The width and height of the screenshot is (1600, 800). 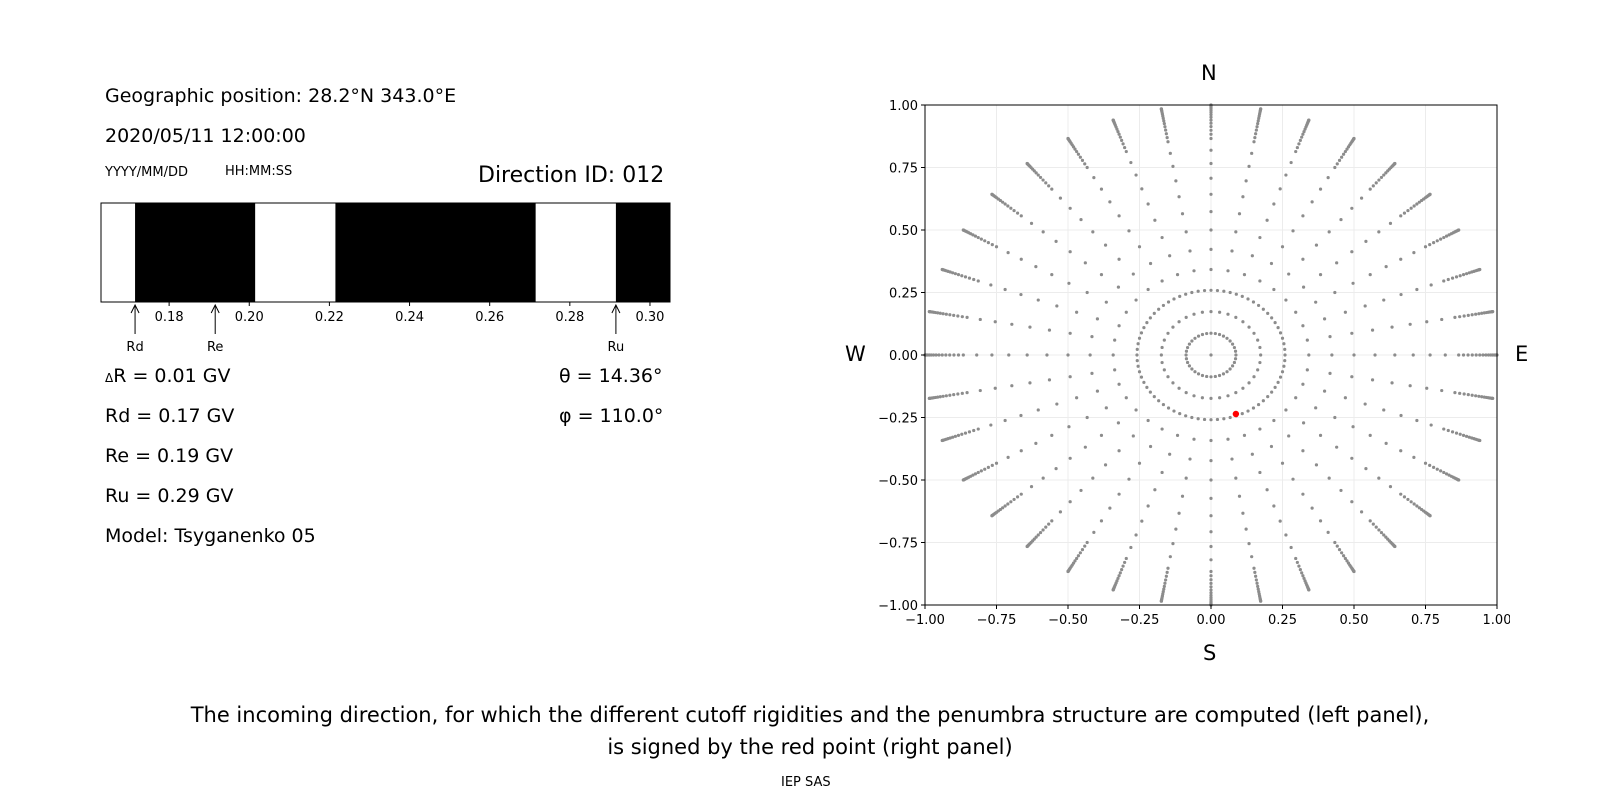 What do you see at coordinates (215, 347) in the screenshot?
I see `marker-label-re: Re` at bounding box center [215, 347].